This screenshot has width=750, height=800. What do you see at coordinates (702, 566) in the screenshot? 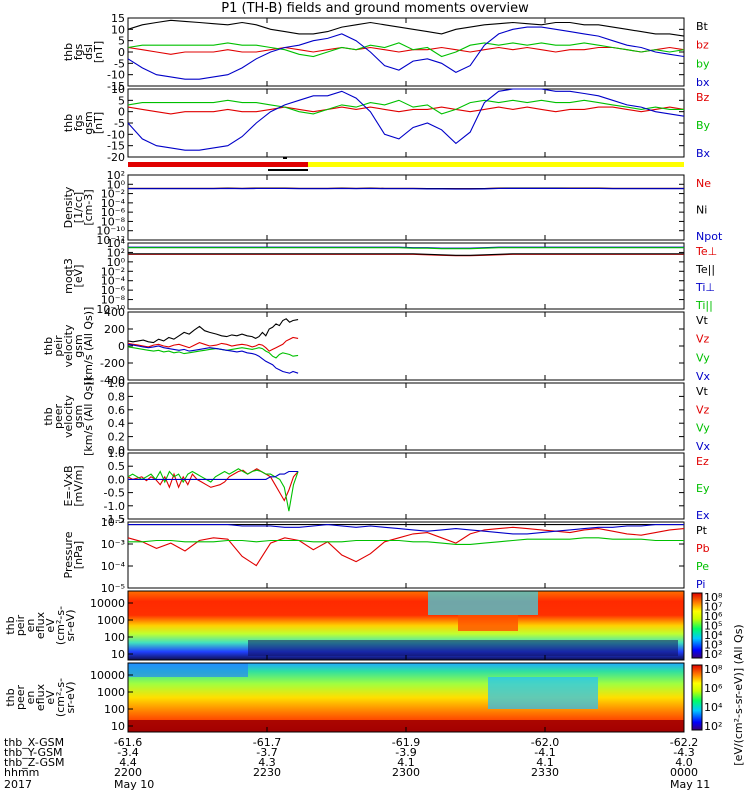
I see `legend-pressure-Pe: Pe` at bounding box center [702, 566].